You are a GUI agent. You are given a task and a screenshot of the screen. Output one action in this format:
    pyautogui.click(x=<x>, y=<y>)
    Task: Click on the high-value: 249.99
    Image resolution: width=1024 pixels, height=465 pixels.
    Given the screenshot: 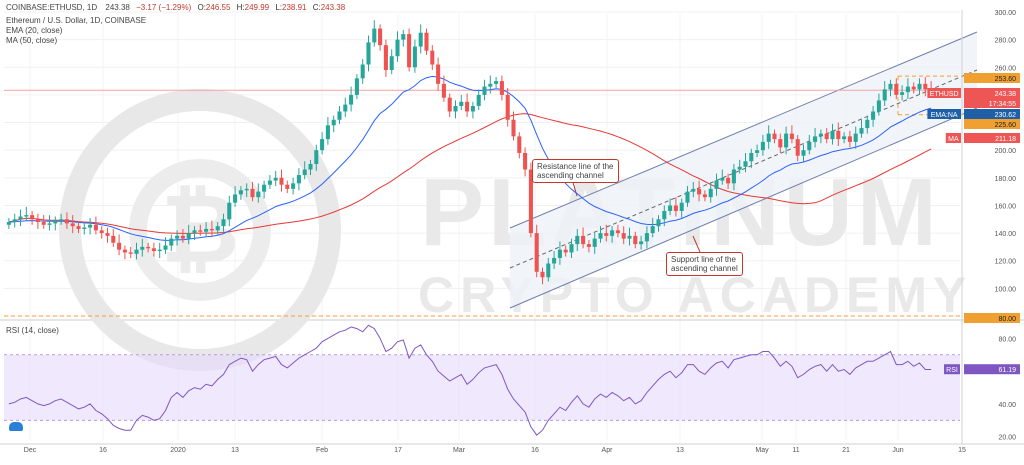 What is the action you would take?
    pyautogui.click(x=257, y=7)
    